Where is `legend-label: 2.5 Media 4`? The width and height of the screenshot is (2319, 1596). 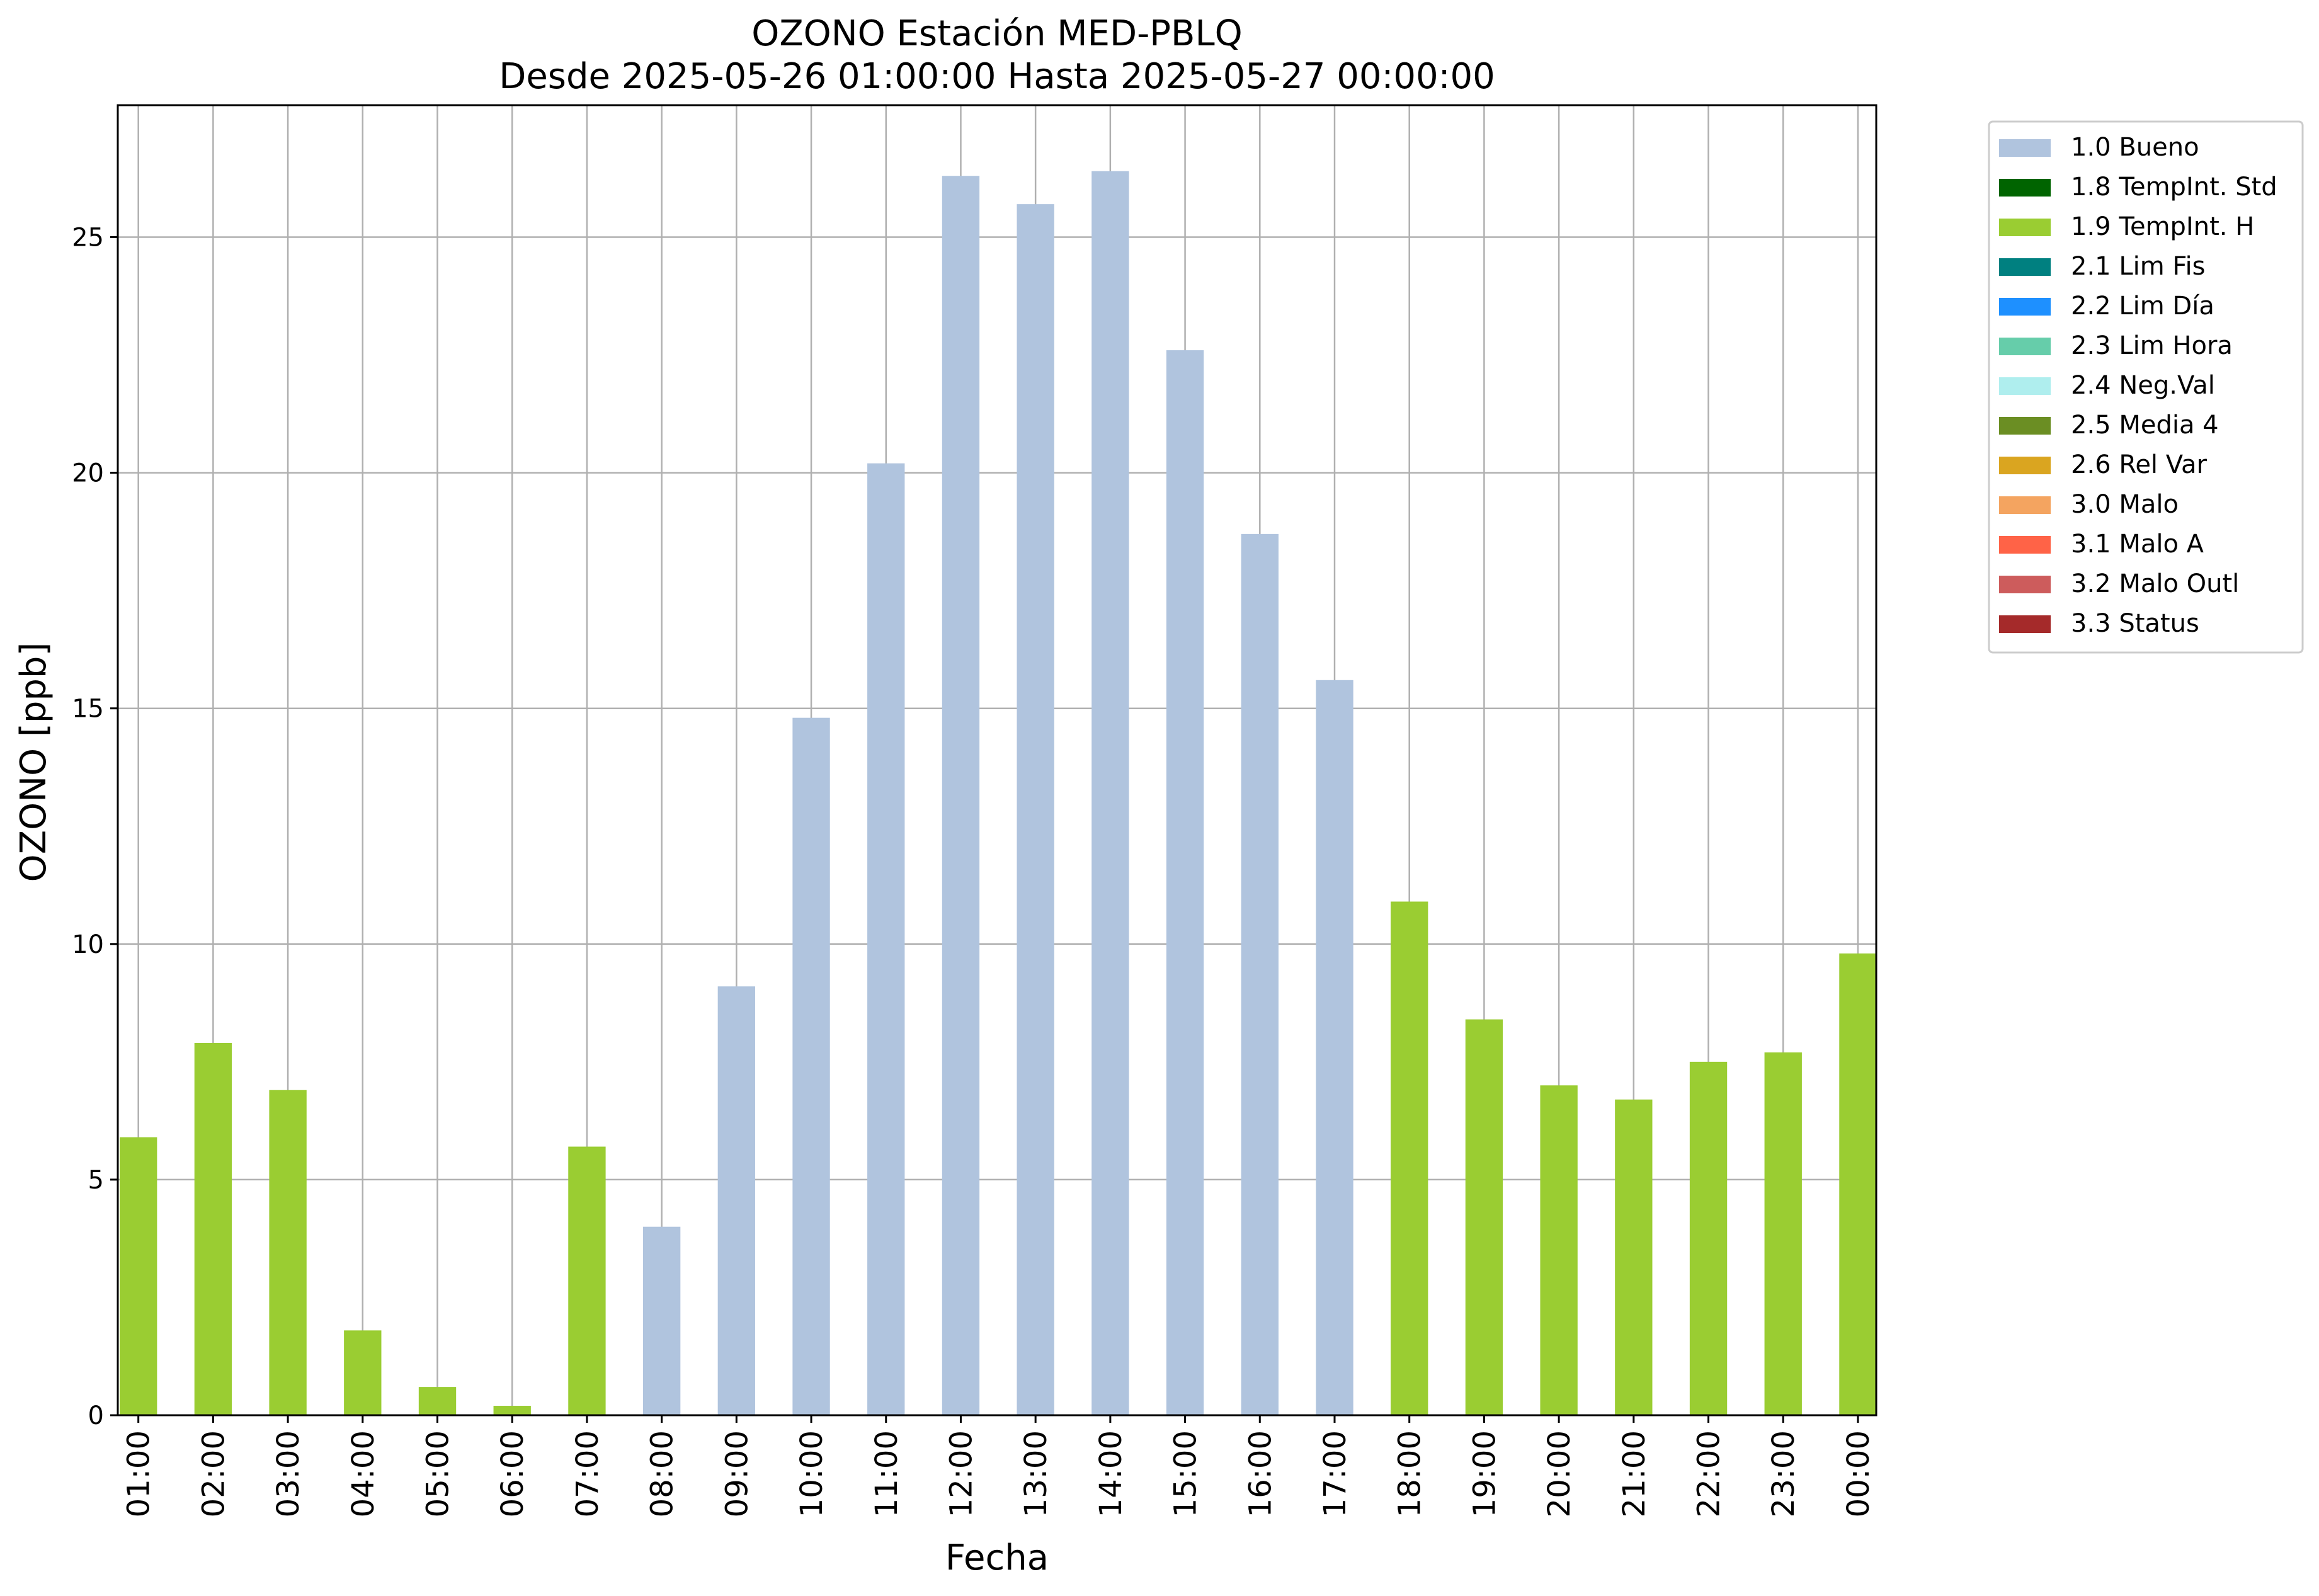
legend-label: 2.5 Media 4 is located at coordinates (2145, 425).